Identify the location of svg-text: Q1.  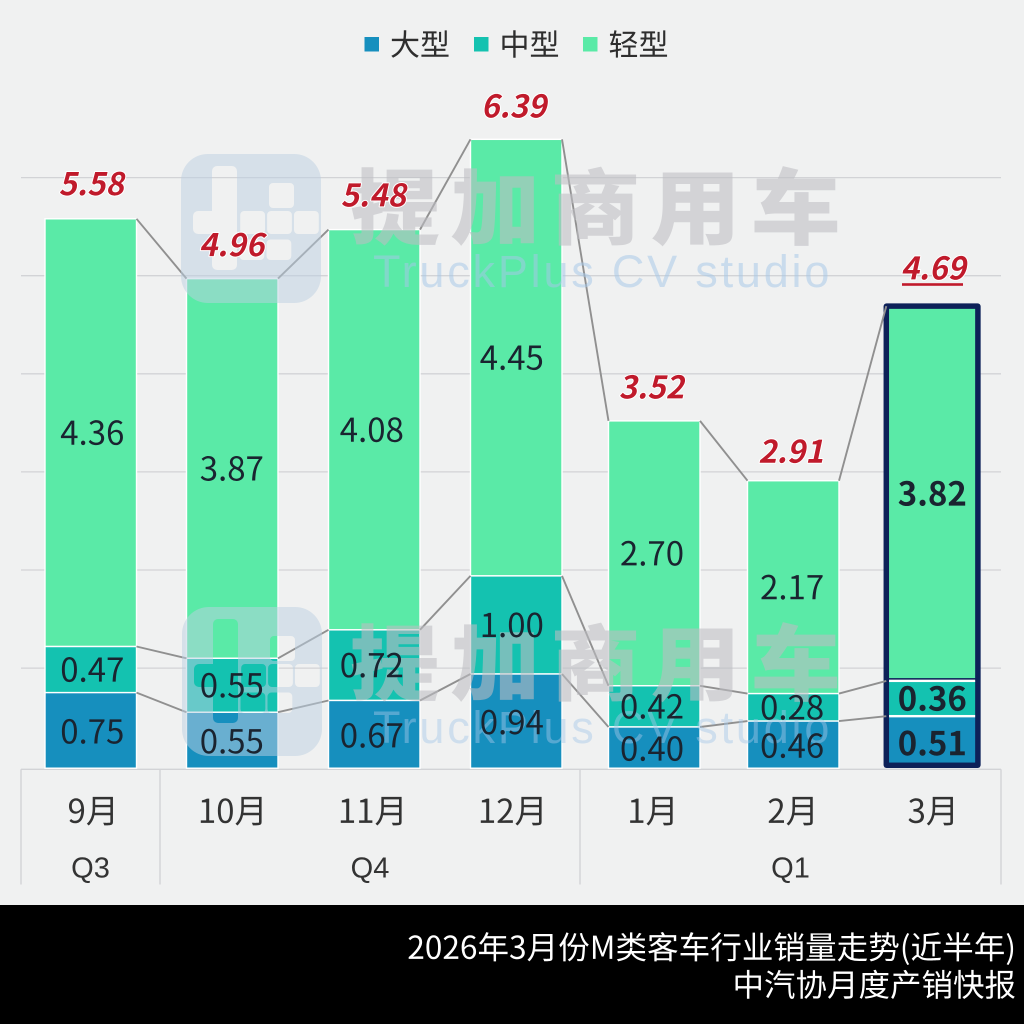
(790, 868).